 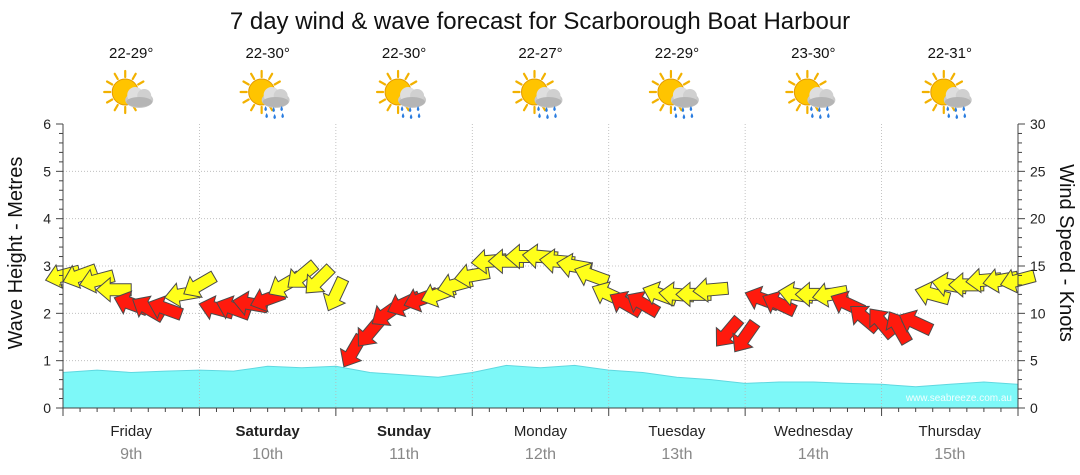 I want to click on left-tick-label: 5, so click(x=47, y=171).